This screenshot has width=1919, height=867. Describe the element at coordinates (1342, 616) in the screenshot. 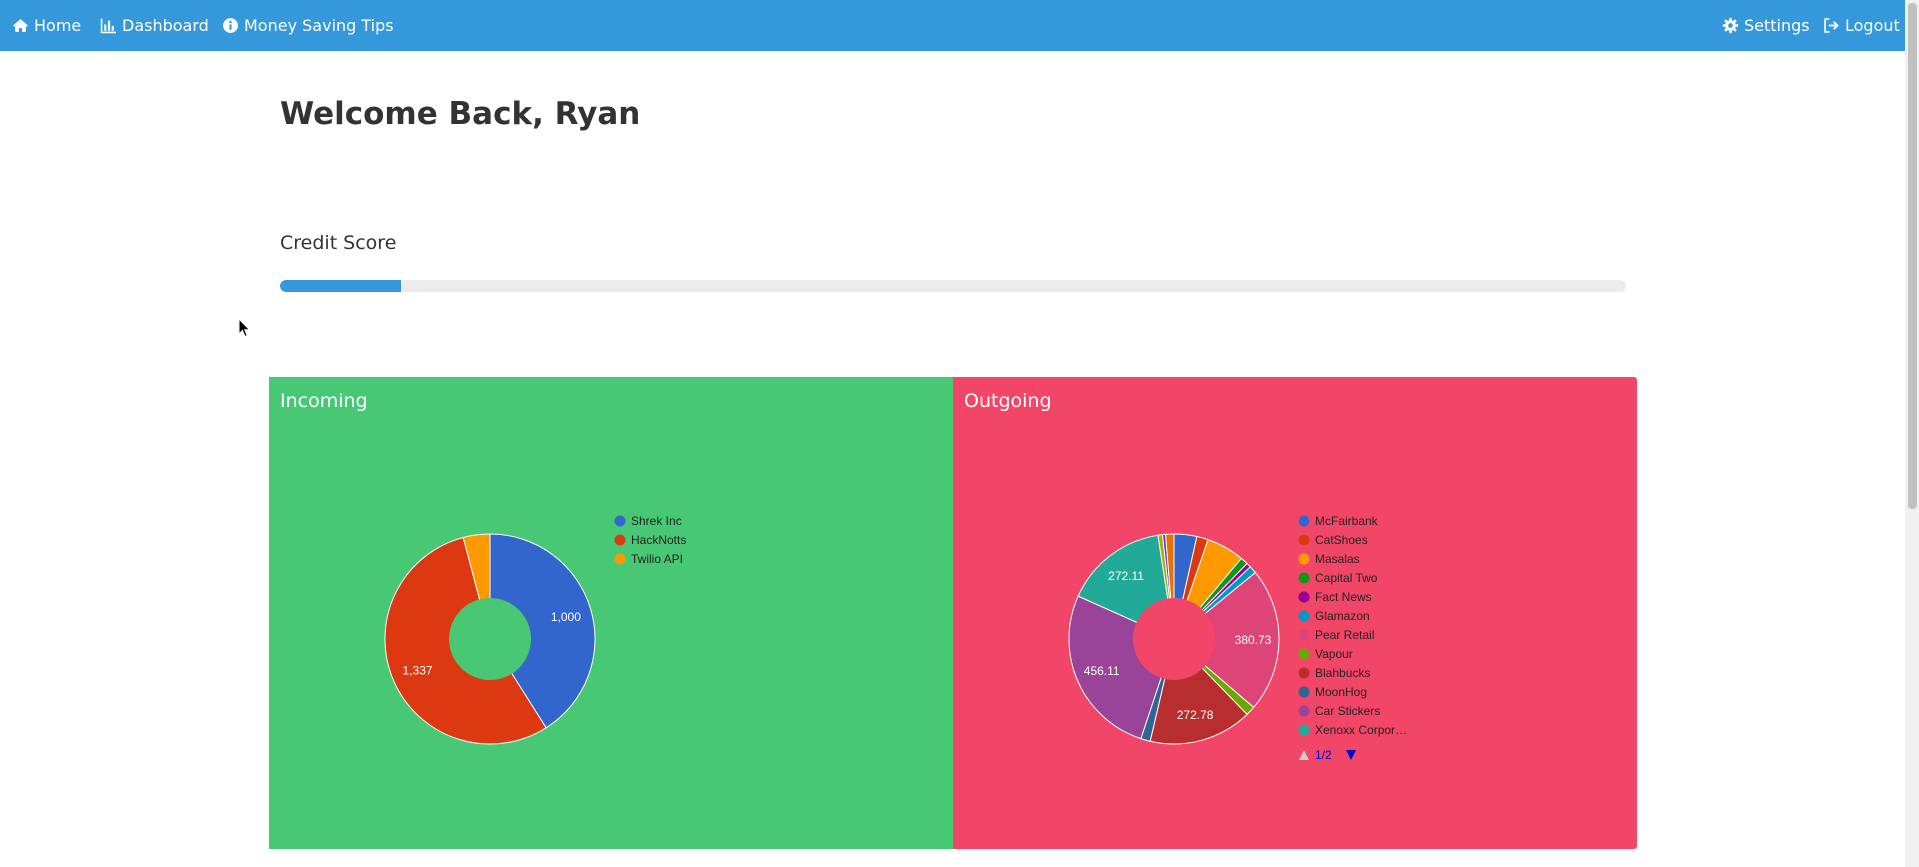

I see `legend-entry: Glamazon` at that location.